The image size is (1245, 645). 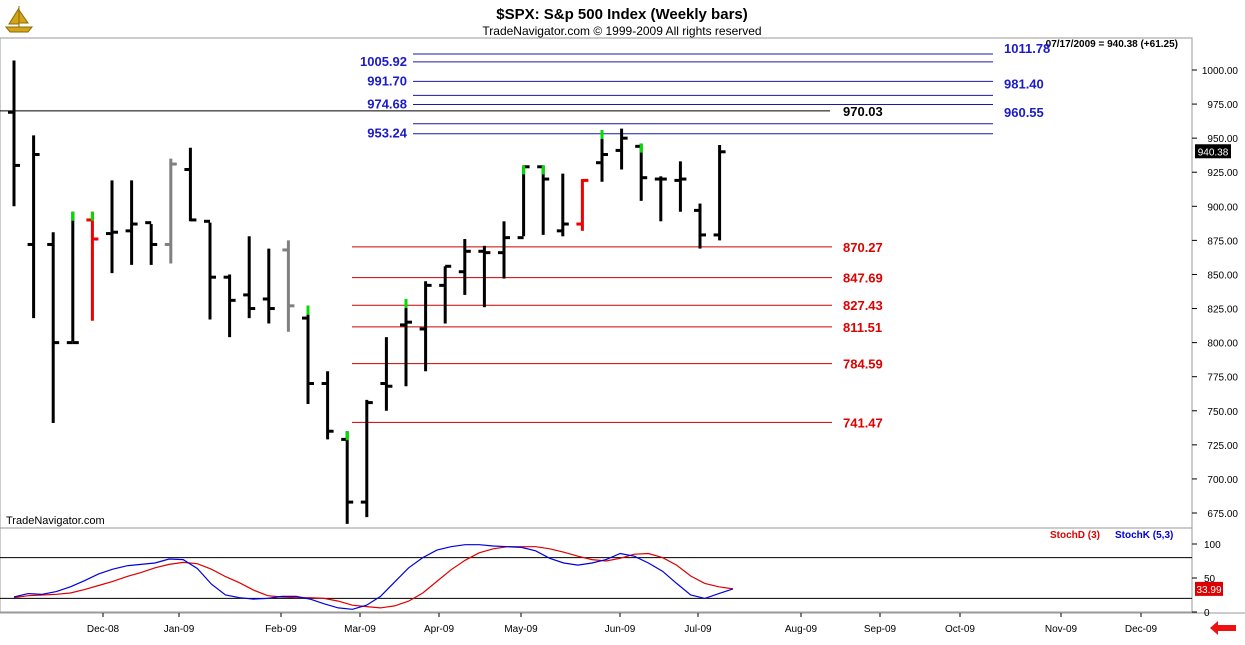 What do you see at coordinates (863, 422) in the screenshot?
I see `lower-retracement-label: 741.47` at bounding box center [863, 422].